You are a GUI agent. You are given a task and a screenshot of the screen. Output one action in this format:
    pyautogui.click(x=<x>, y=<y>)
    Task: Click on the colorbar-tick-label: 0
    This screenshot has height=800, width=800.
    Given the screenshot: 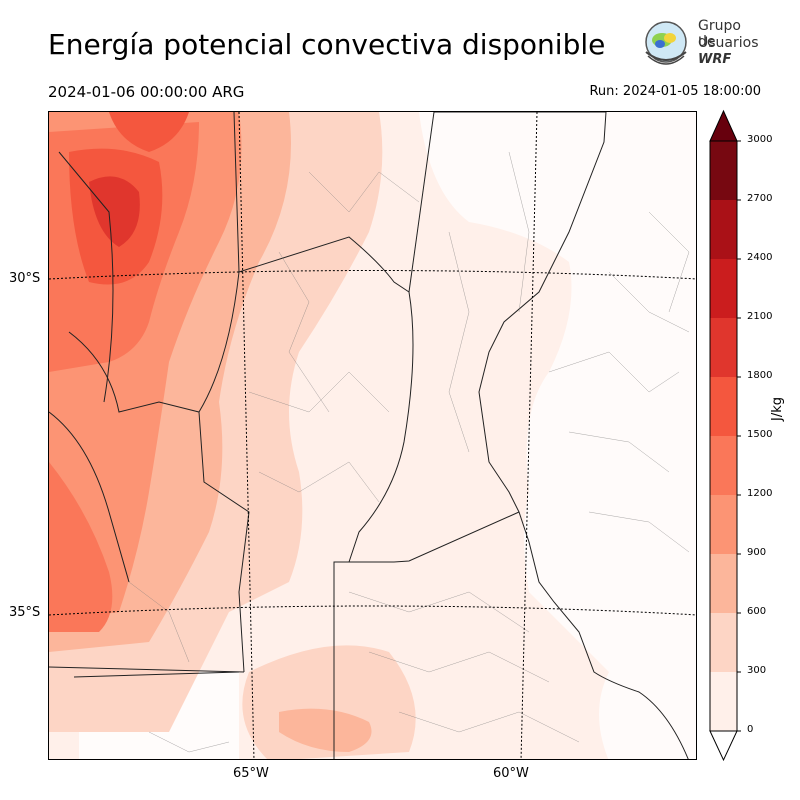 What is the action you would take?
    pyautogui.click(x=750, y=729)
    